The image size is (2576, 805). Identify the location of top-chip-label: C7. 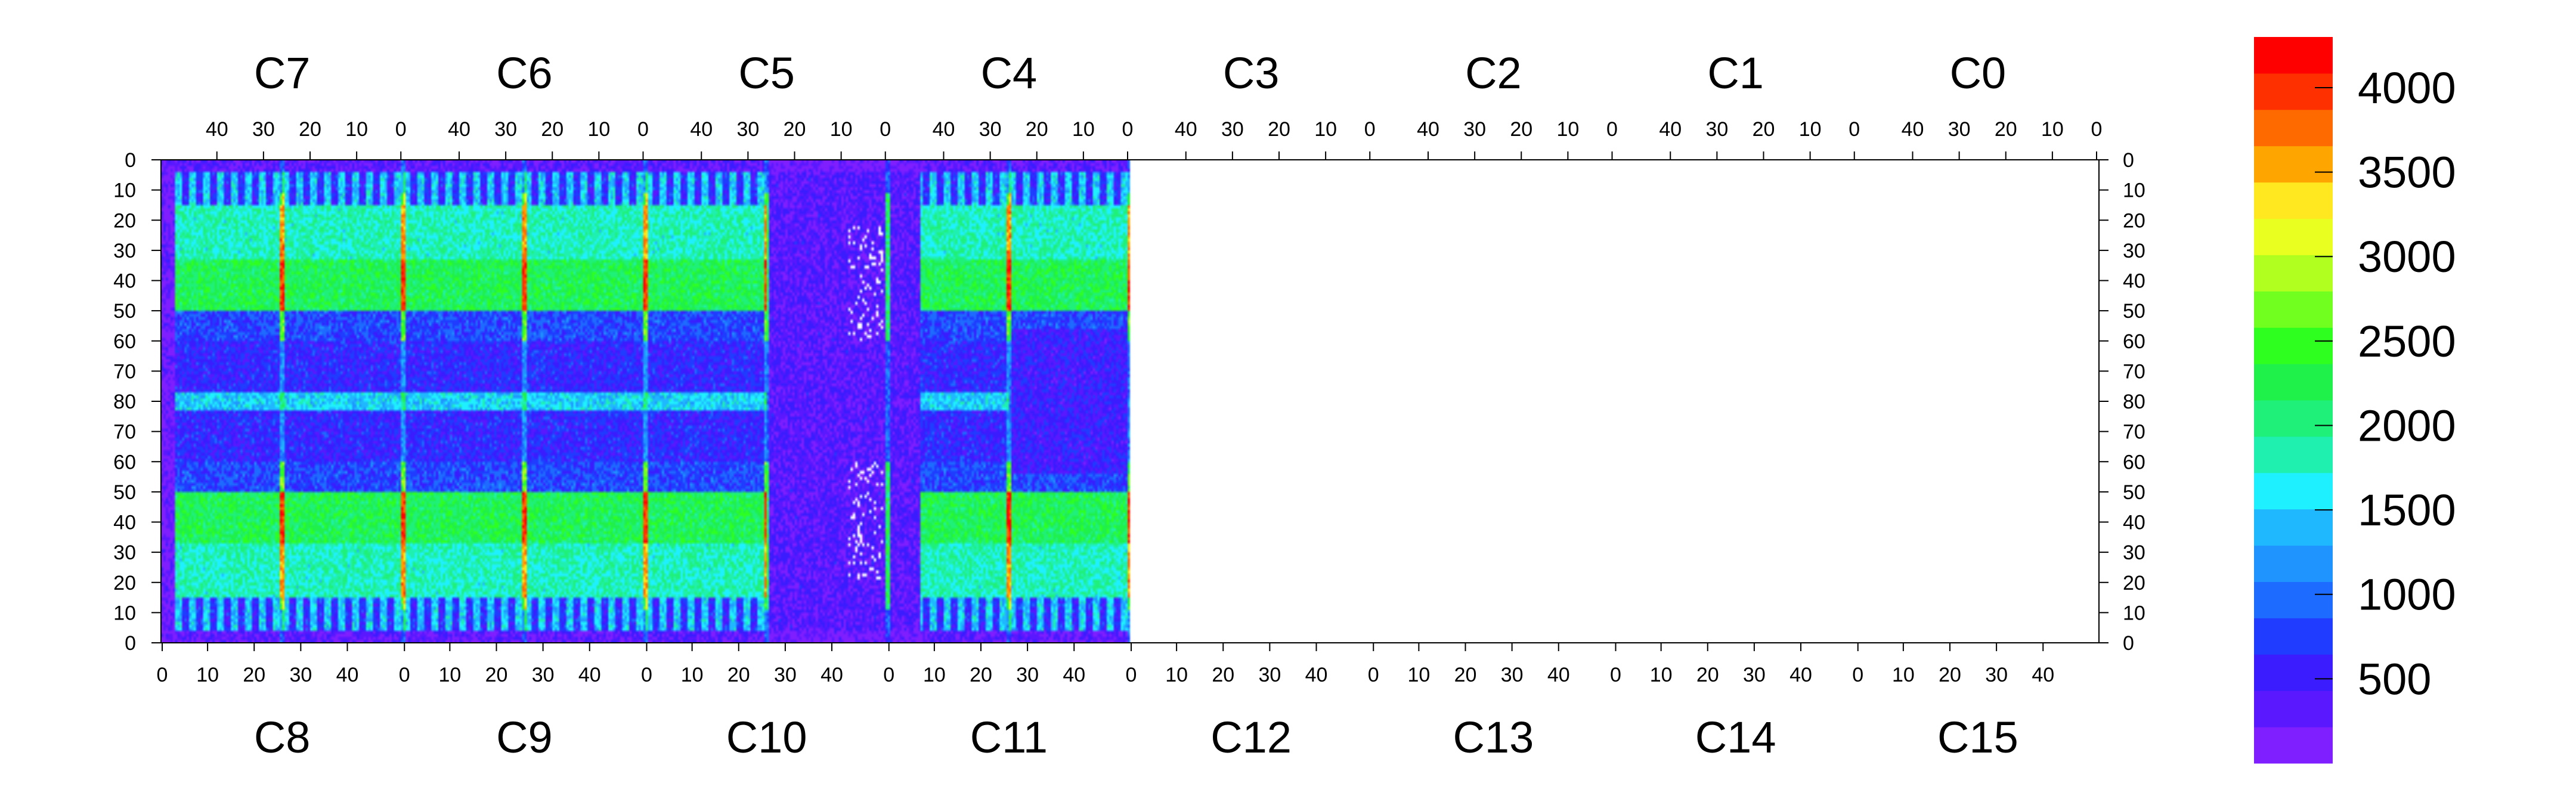
(282, 73).